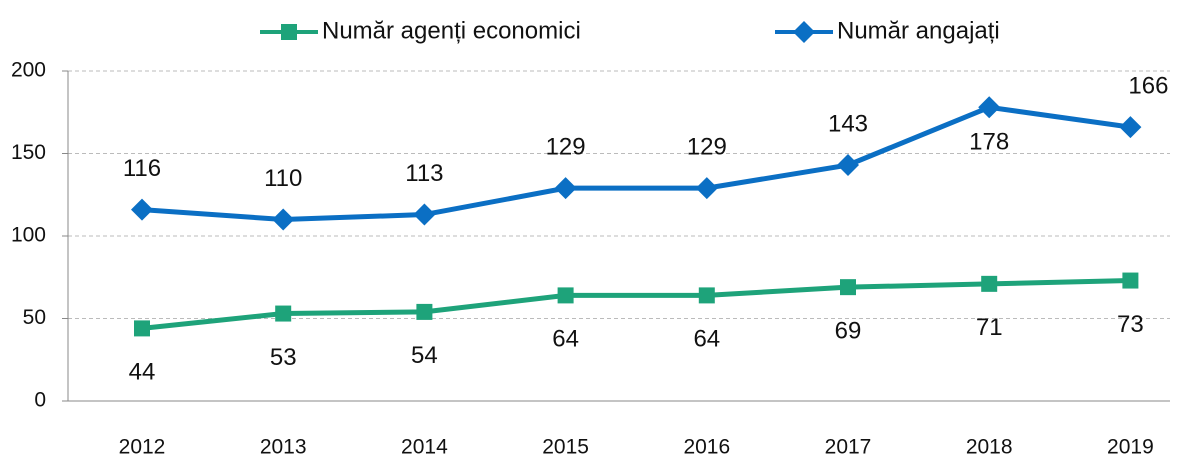  I want to click on y-tick-label: 50, so click(34, 317).